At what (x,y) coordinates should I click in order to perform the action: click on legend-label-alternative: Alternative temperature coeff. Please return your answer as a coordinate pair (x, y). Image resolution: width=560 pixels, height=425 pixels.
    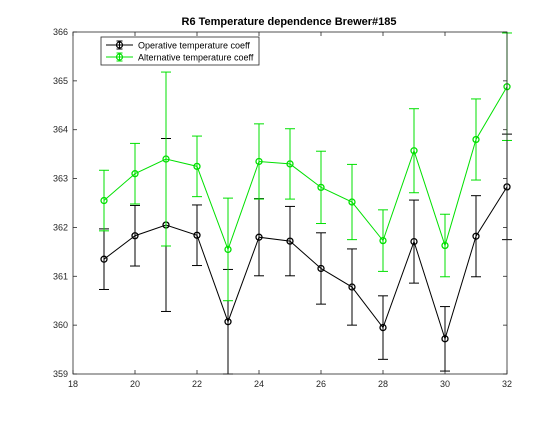
    Looking at the image, I should click on (196, 58).